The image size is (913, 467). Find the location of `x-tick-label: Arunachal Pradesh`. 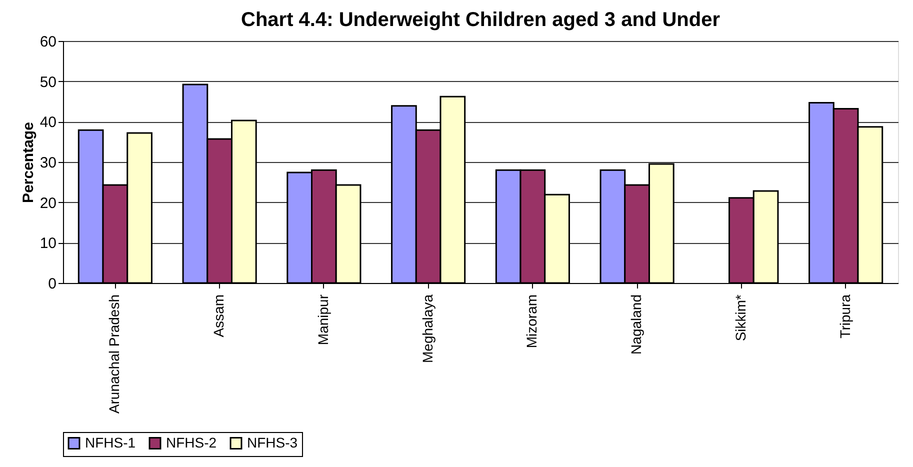

x-tick-label: Arunachal Pradesh is located at coordinates (114, 354).